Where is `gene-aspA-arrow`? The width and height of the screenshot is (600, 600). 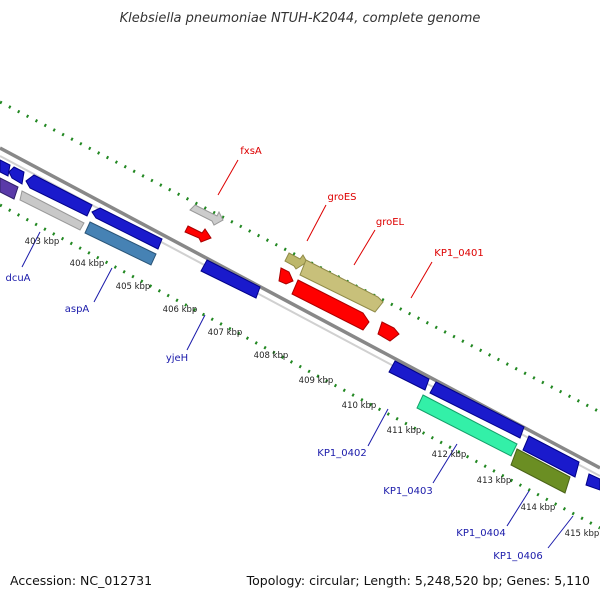
gene-aspA-arrow is located at coordinates (120, 243).